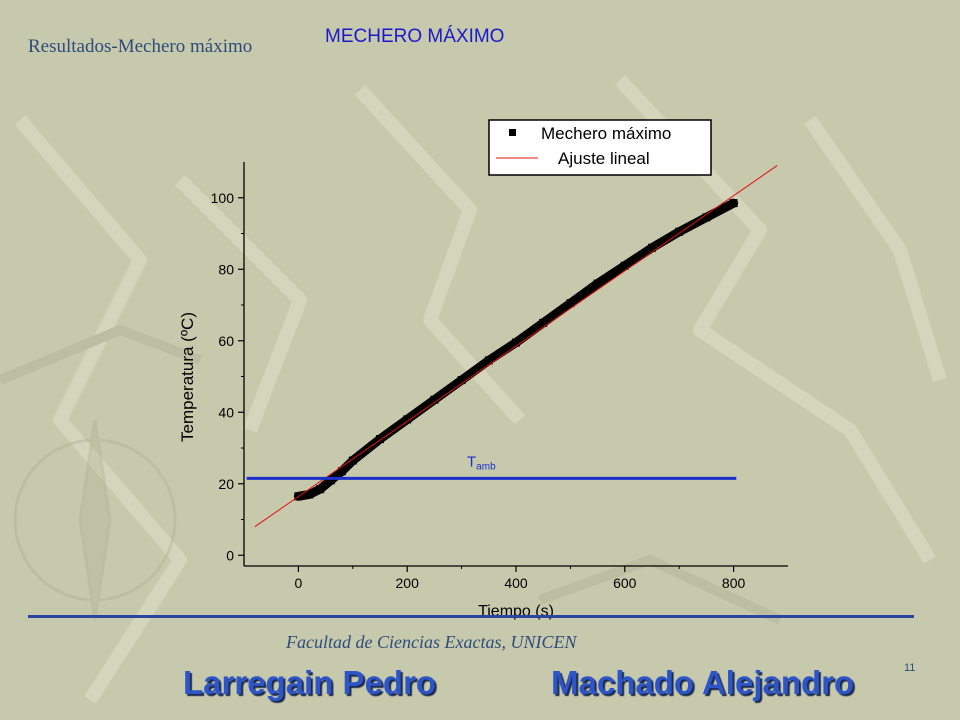 The width and height of the screenshot is (960, 720). What do you see at coordinates (431, 642) in the screenshot?
I see `footer-institution: Facultad de Ciencias Exactas, UNICEN` at bounding box center [431, 642].